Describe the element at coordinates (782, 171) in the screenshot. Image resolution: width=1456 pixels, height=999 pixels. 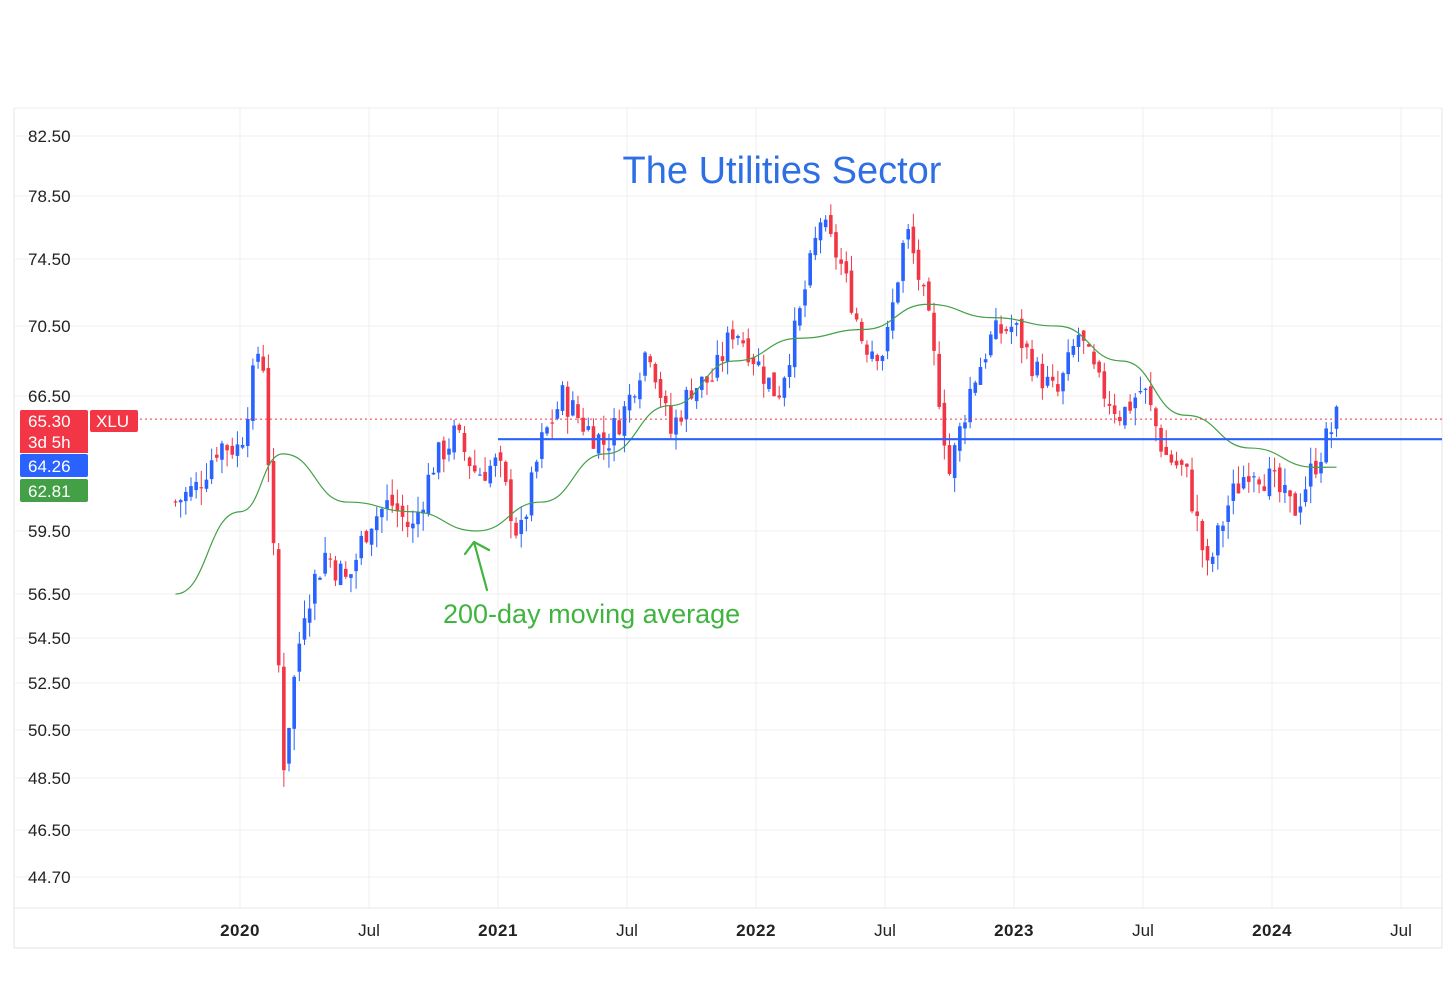
I see `chart-title: The Utilities Sector` at that location.